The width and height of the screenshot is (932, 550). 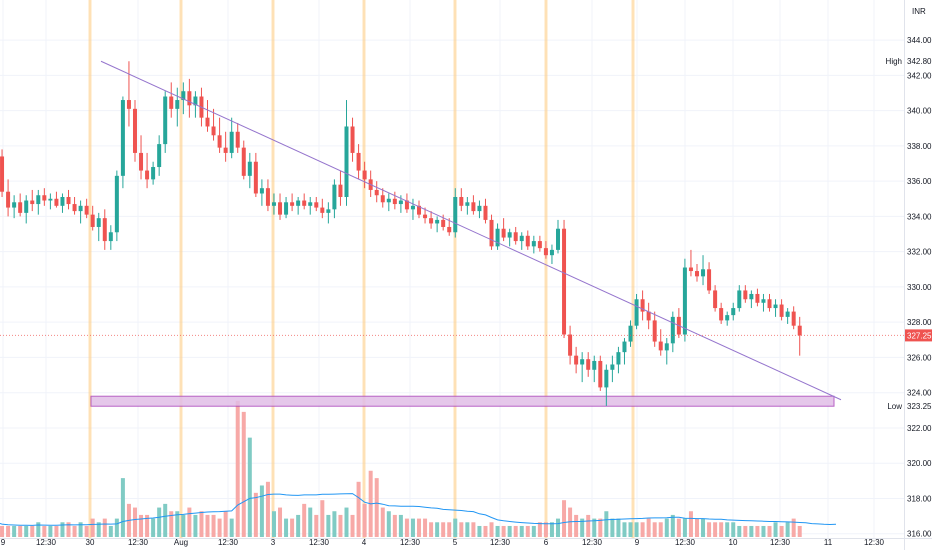 What do you see at coordinates (919, 498) in the screenshot?
I see `y-tick-label: 318.00` at bounding box center [919, 498].